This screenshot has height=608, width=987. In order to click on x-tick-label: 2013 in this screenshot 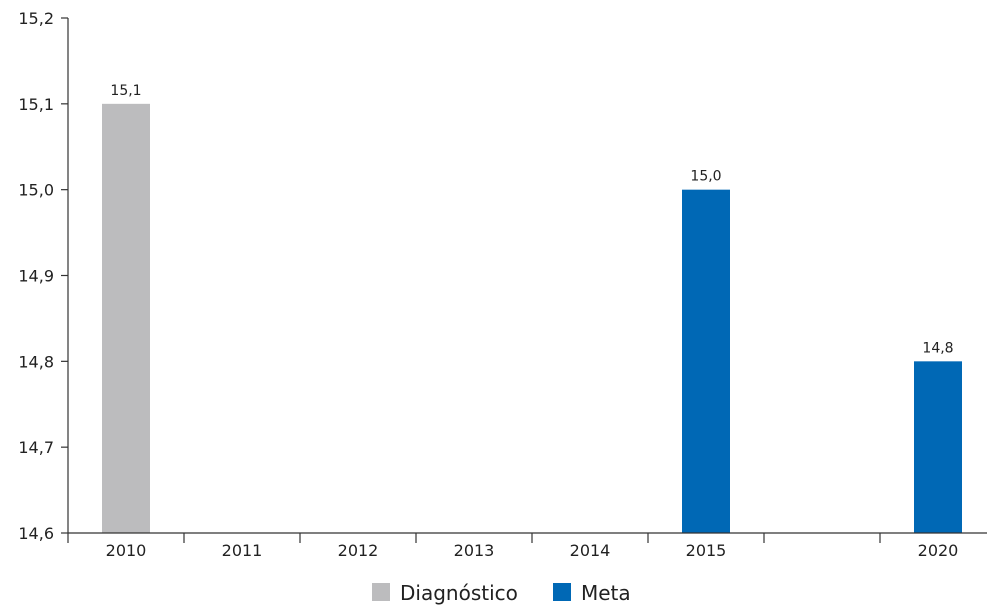, I will do `click(474, 550)`.